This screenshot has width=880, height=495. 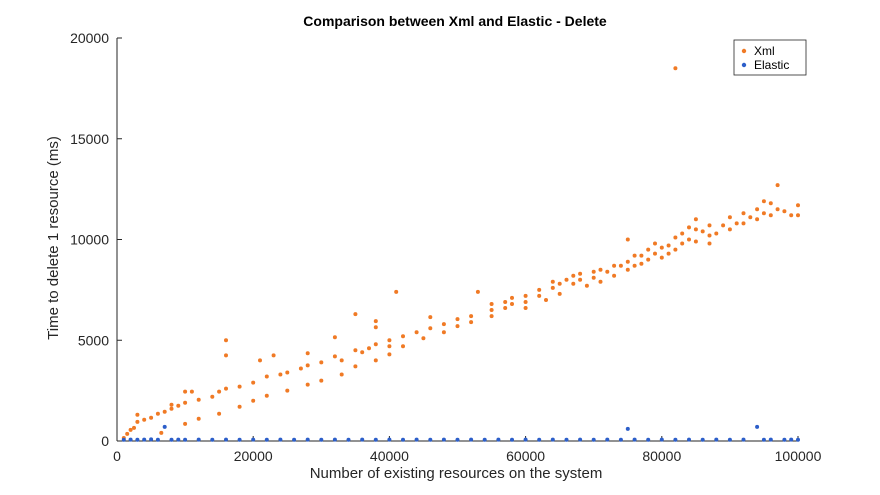 I want to click on y-axis-ticks: 0 5000 10000 15000 20000, so click(x=96, y=239).